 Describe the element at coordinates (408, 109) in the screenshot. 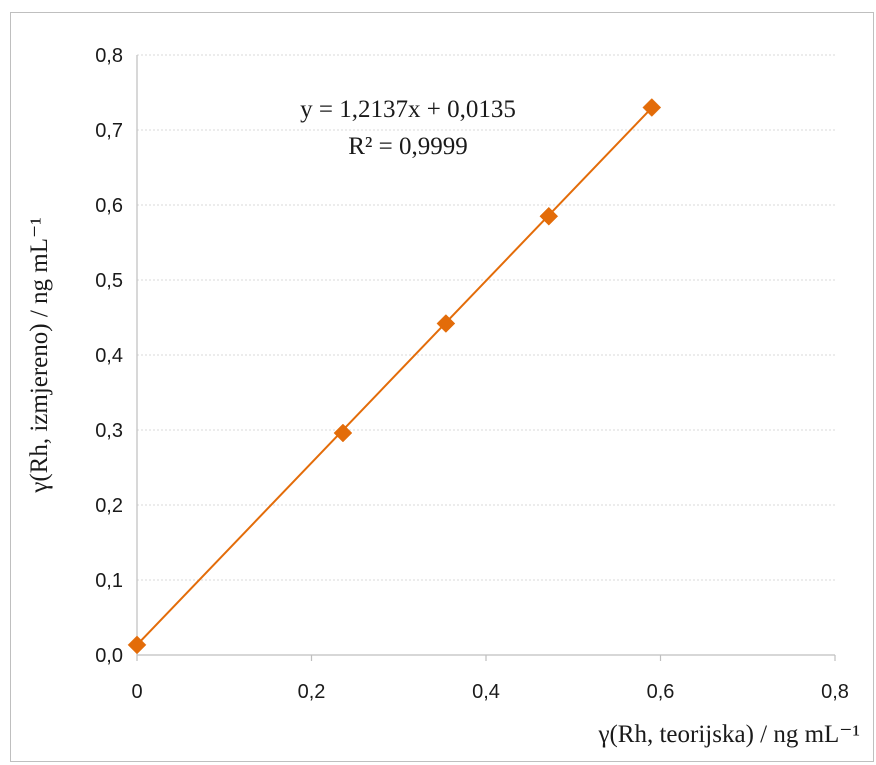

I see `trendline-equation: y = 1,2137x + 0,0135` at that location.